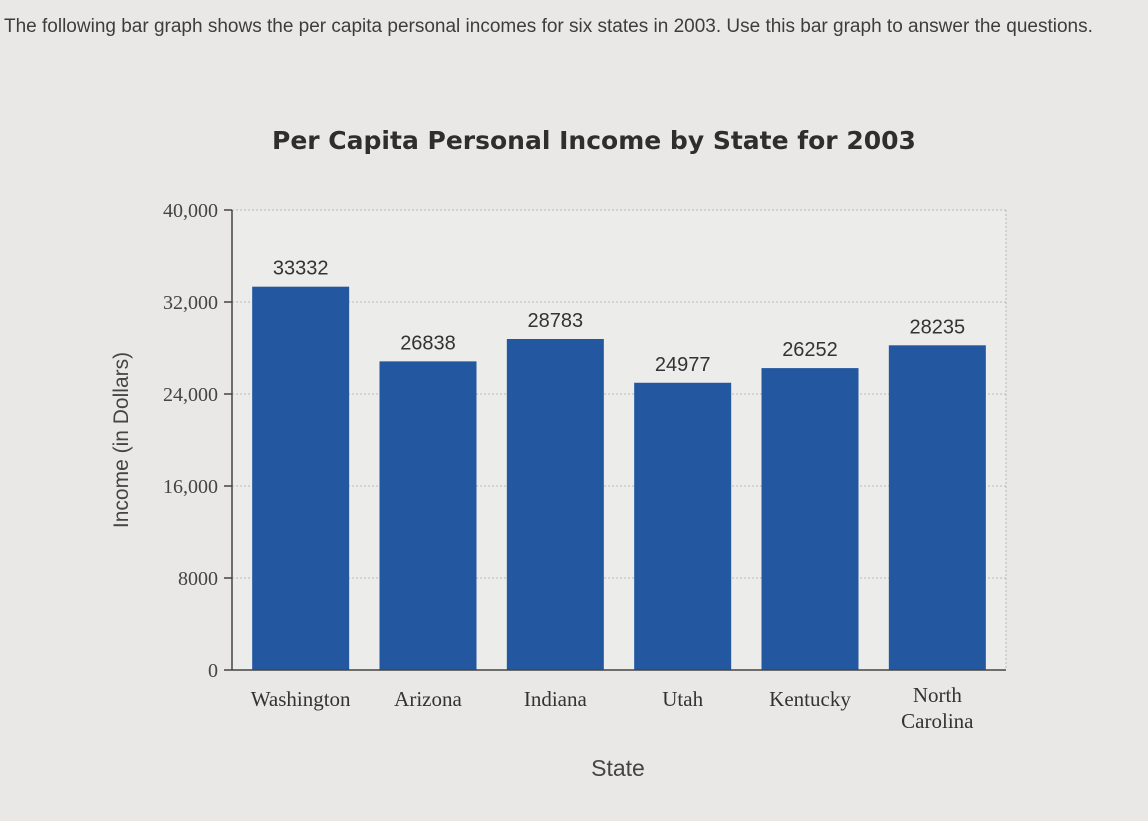  Describe the element at coordinates (190, 395) in the screenshot. I see `y-tick-label: 24,000` at that location.